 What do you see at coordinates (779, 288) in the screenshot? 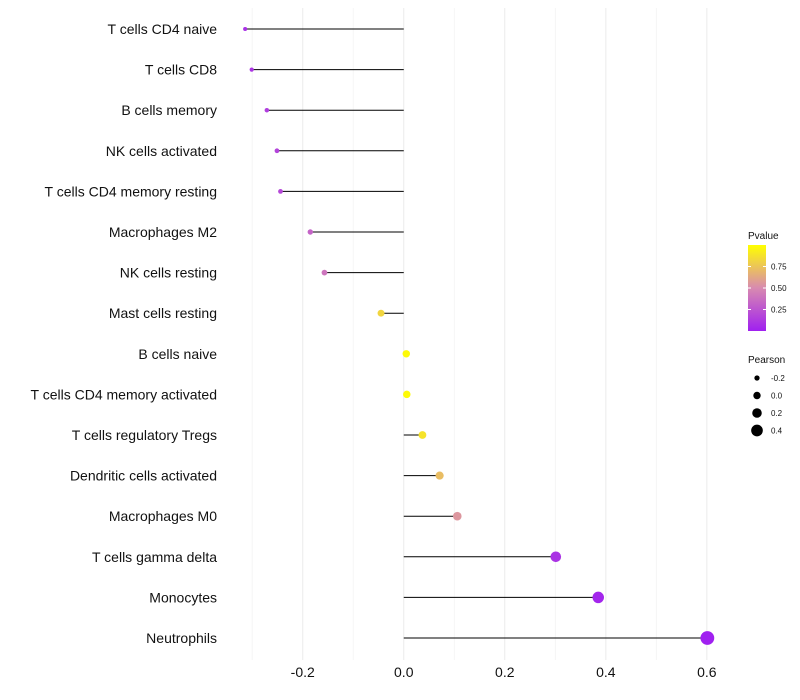
I see `colorbar-tick-label: 0.50` at bounding box center [779, 288].